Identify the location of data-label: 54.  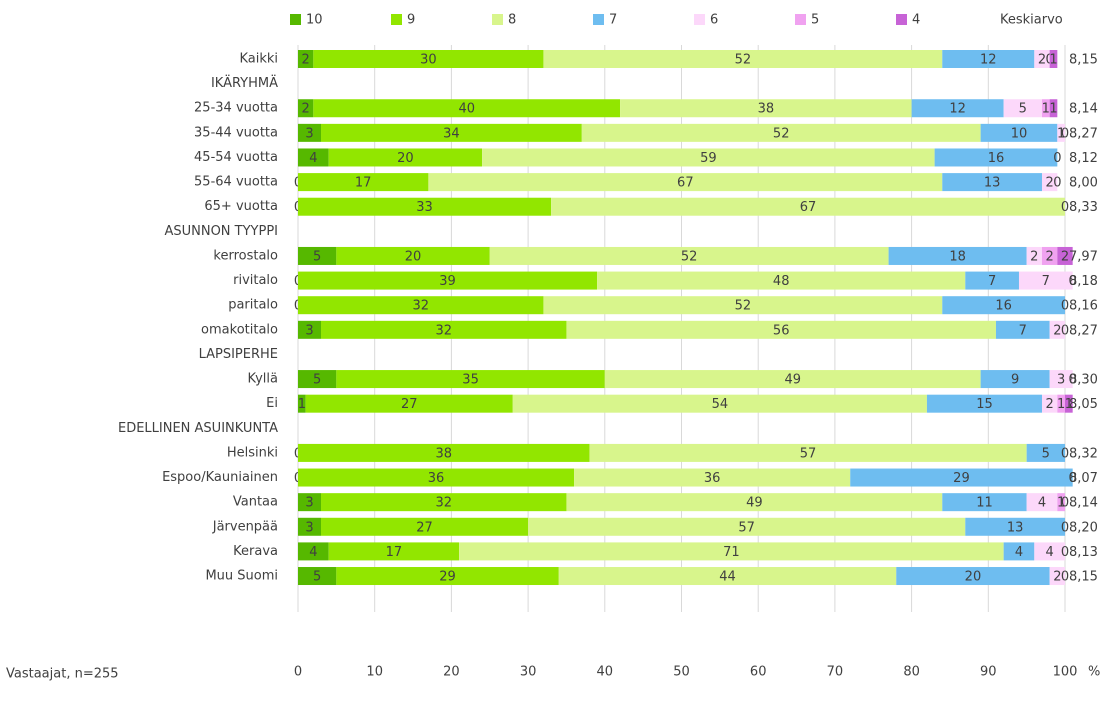
(720, 404).